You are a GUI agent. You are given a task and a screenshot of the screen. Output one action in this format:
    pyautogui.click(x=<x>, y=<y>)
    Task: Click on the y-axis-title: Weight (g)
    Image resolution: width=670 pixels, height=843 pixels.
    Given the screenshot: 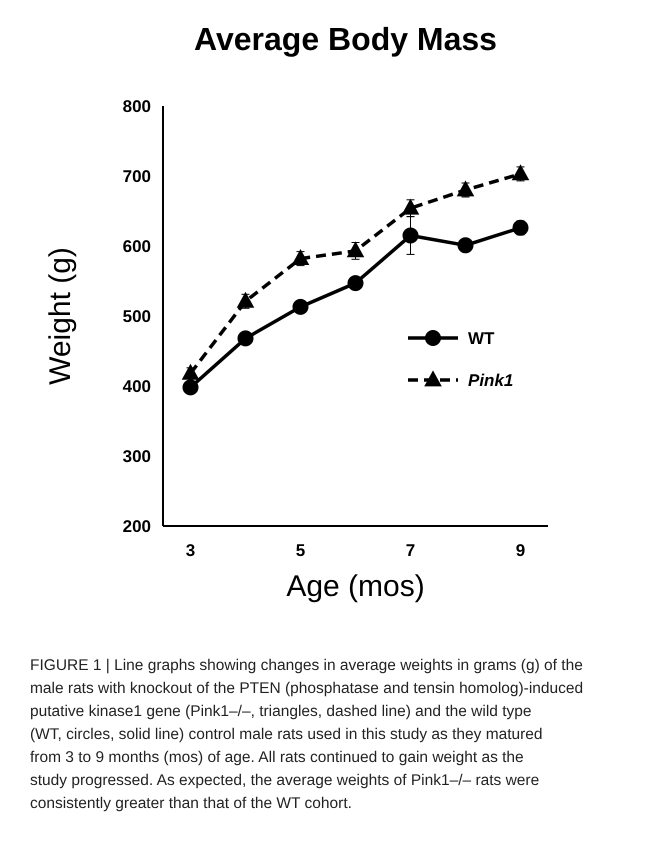 What is the action you would take?
    pyautogui.click(x=60, y=316)
    